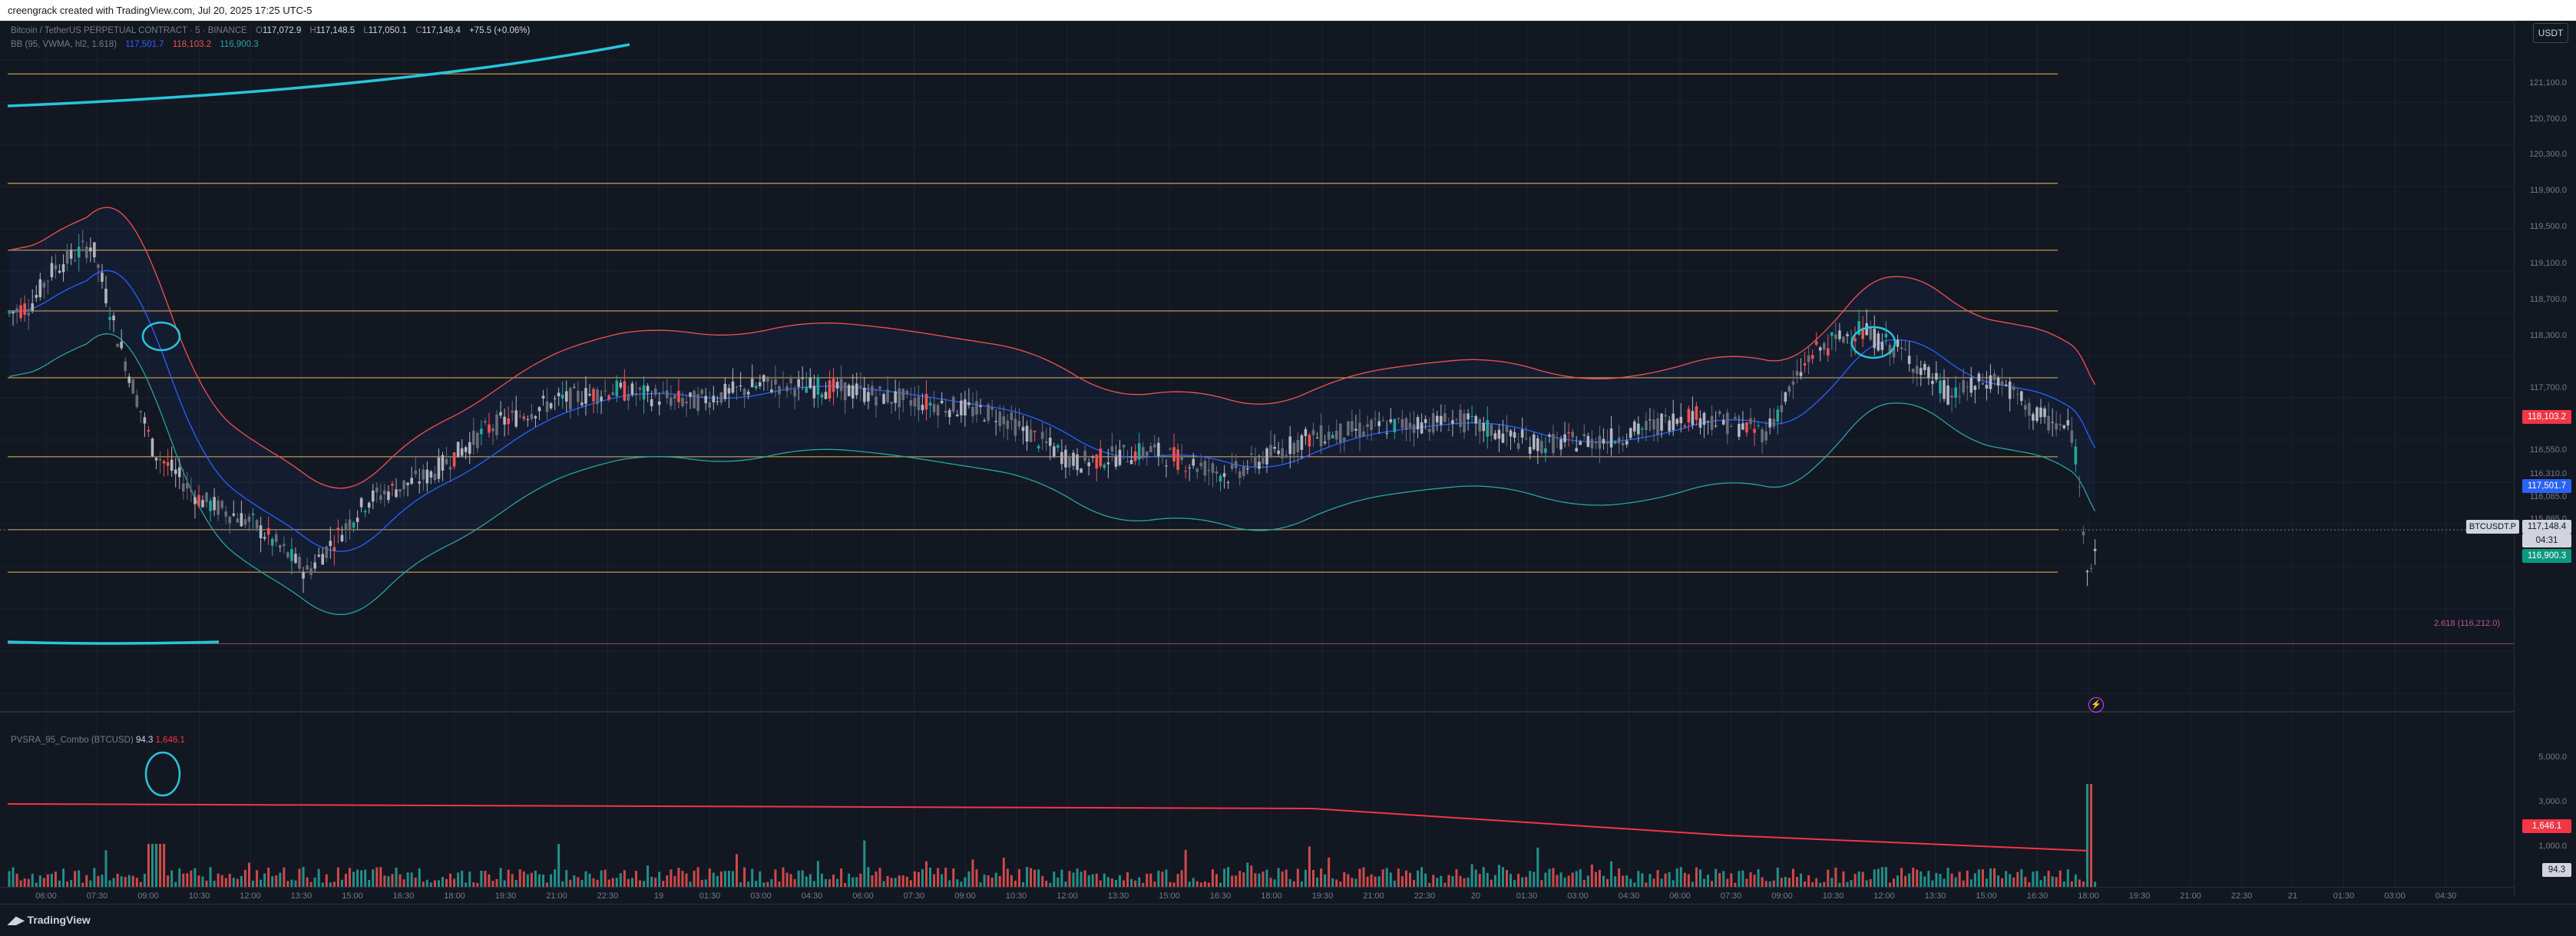 The image size is (2576, 936). Describe the element at coordinates (2139, 896) in the screenshot. I see `time-tick: 19:30` at that location.